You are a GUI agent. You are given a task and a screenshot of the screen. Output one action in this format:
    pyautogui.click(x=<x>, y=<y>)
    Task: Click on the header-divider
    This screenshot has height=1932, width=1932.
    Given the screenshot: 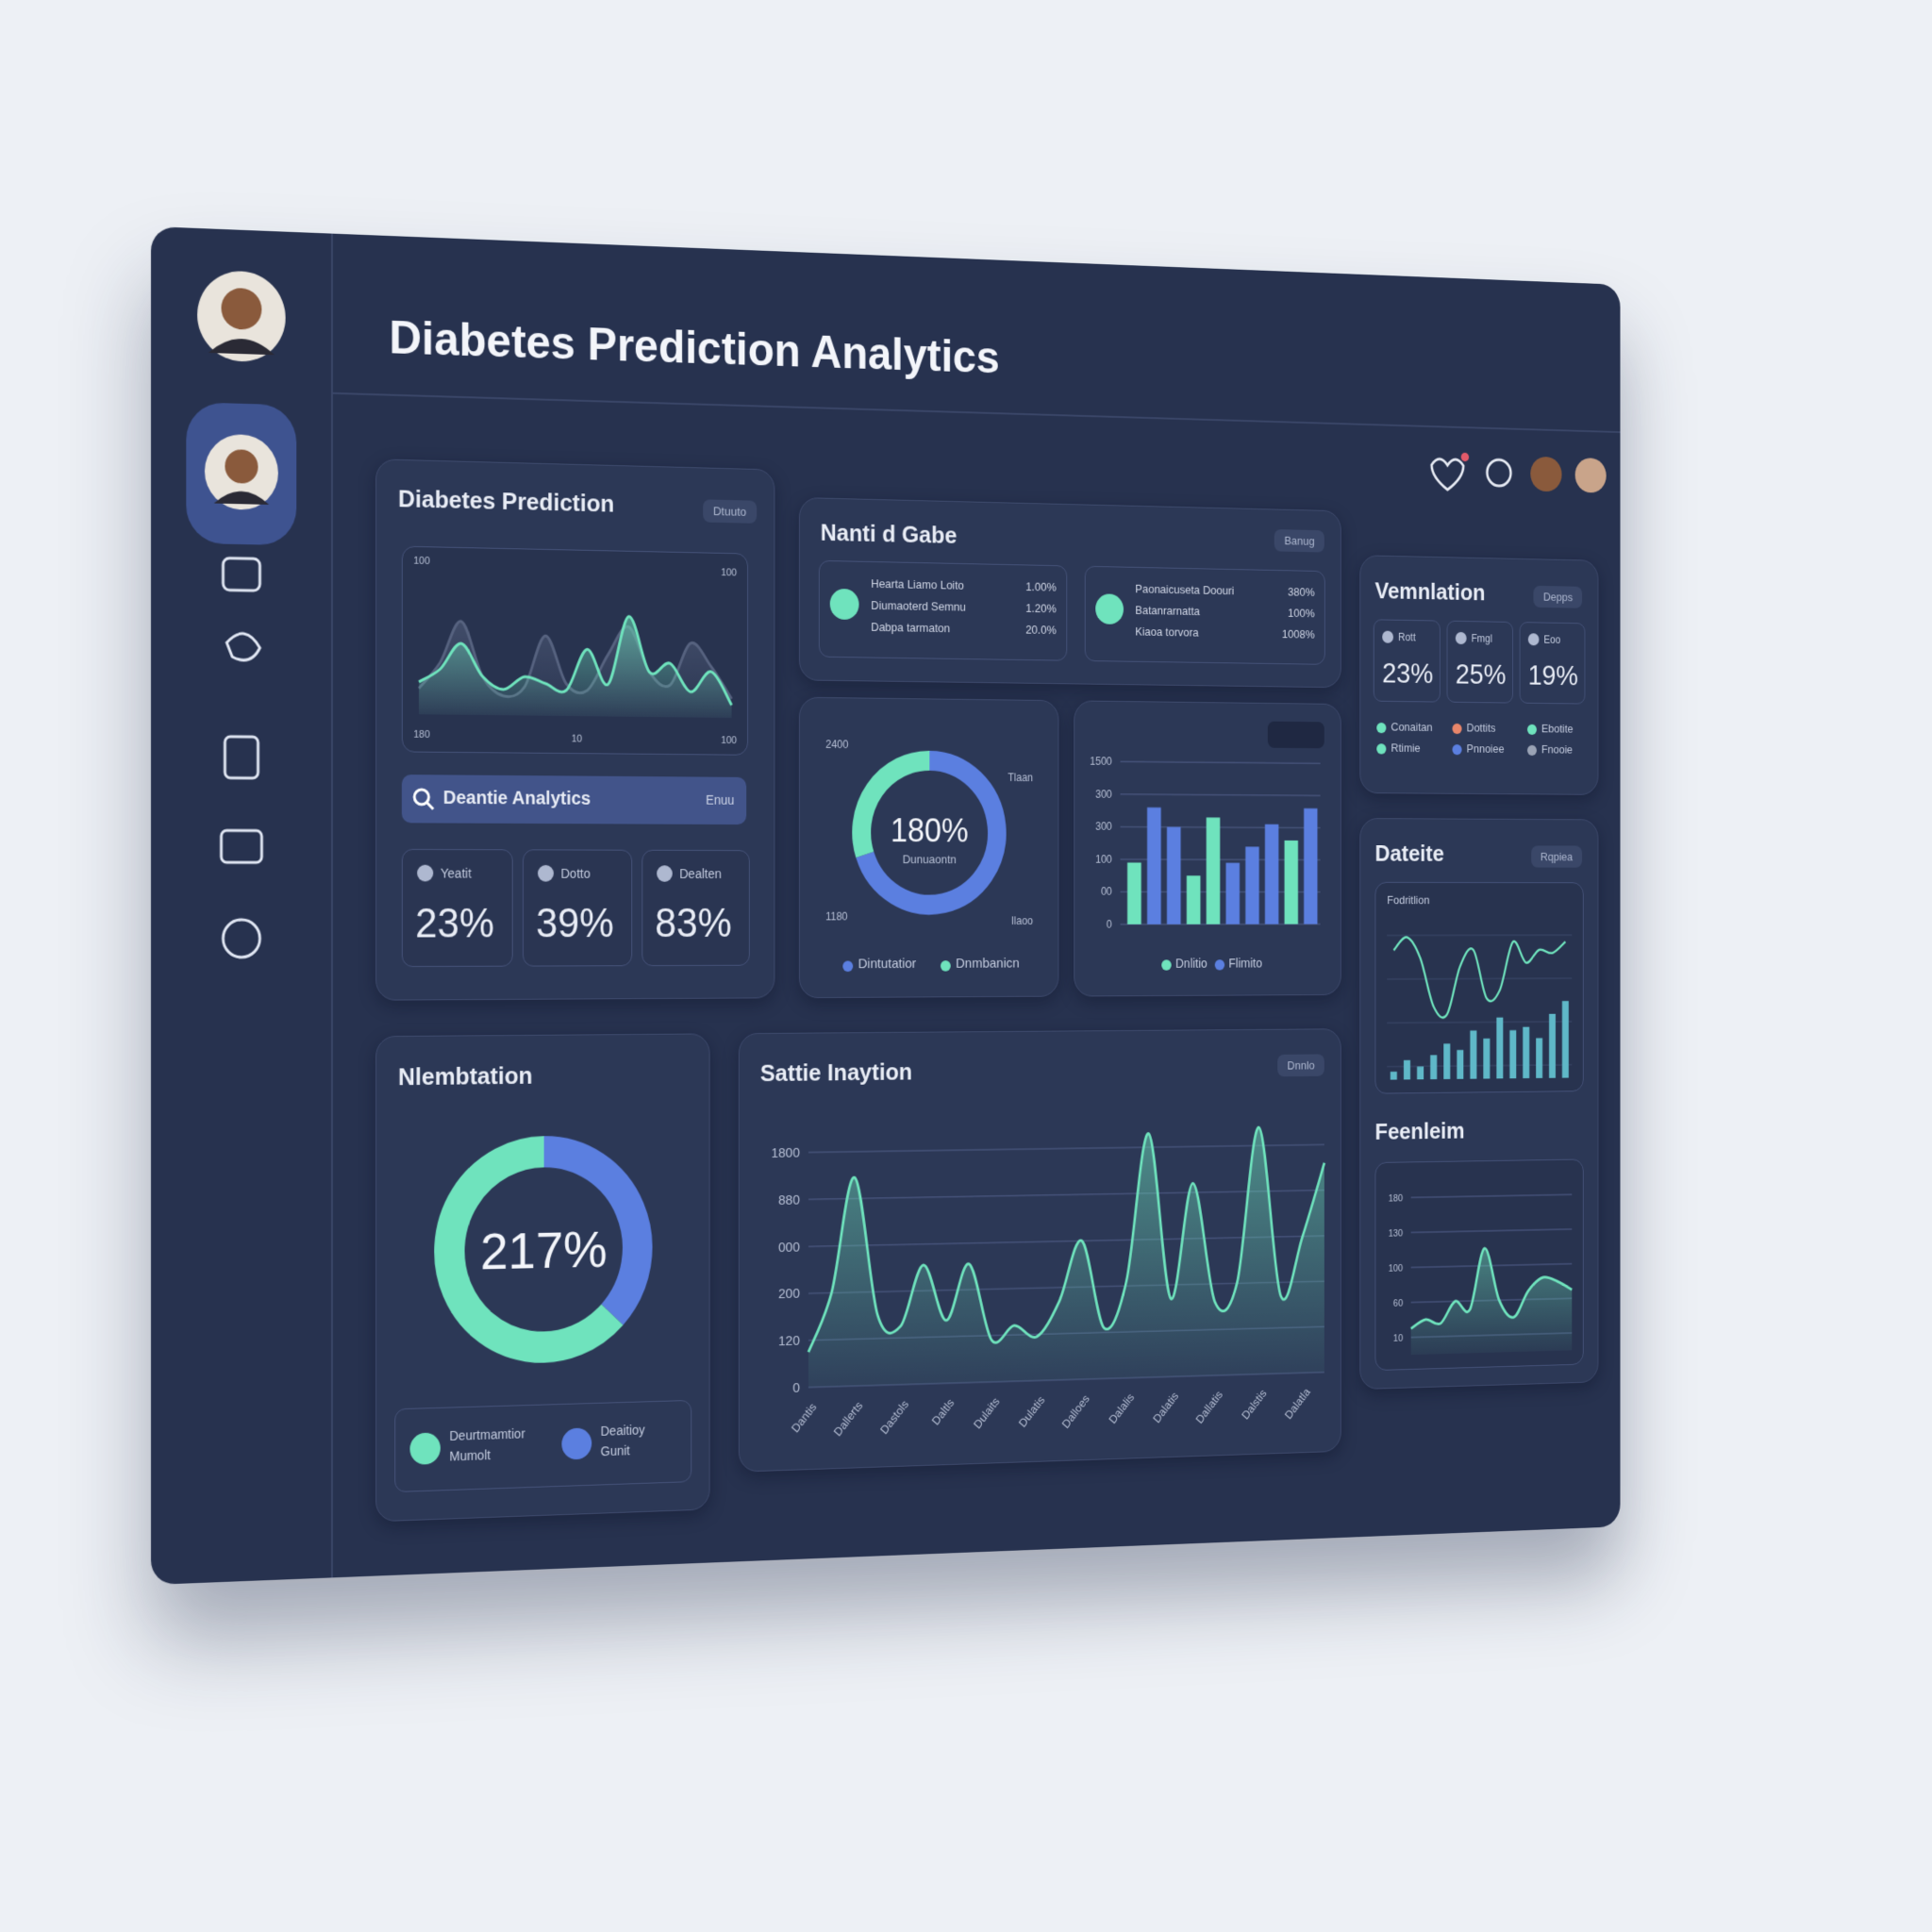 What is the action you would take?
    pyautogui.click(x=977, y=413)
    